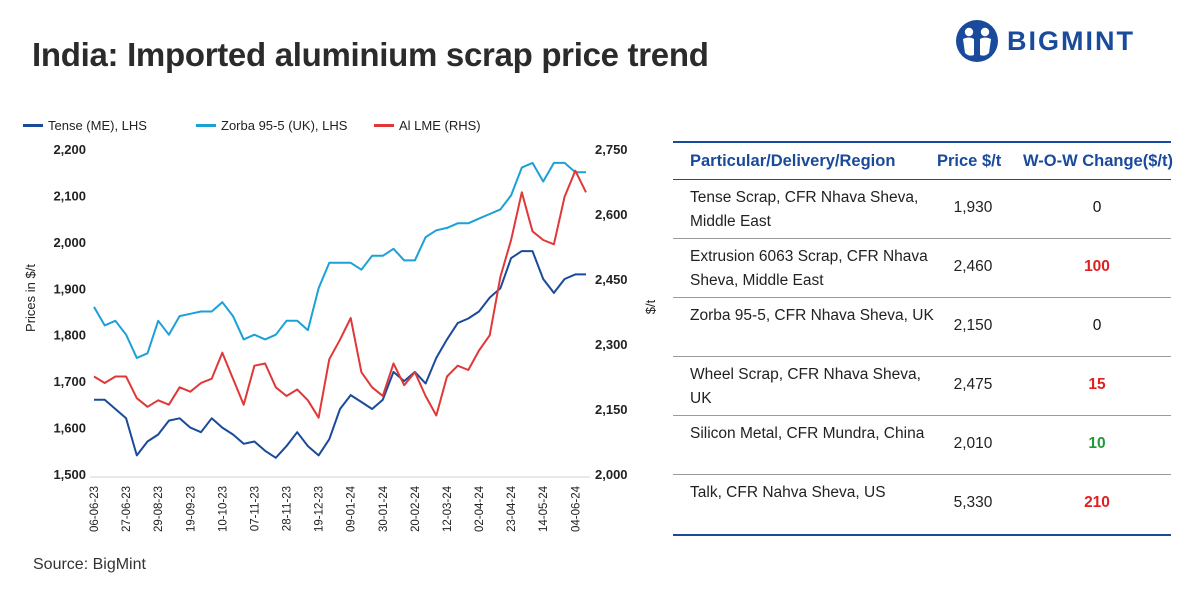  I want to click on row-price: 2,150, so click(973, 325).